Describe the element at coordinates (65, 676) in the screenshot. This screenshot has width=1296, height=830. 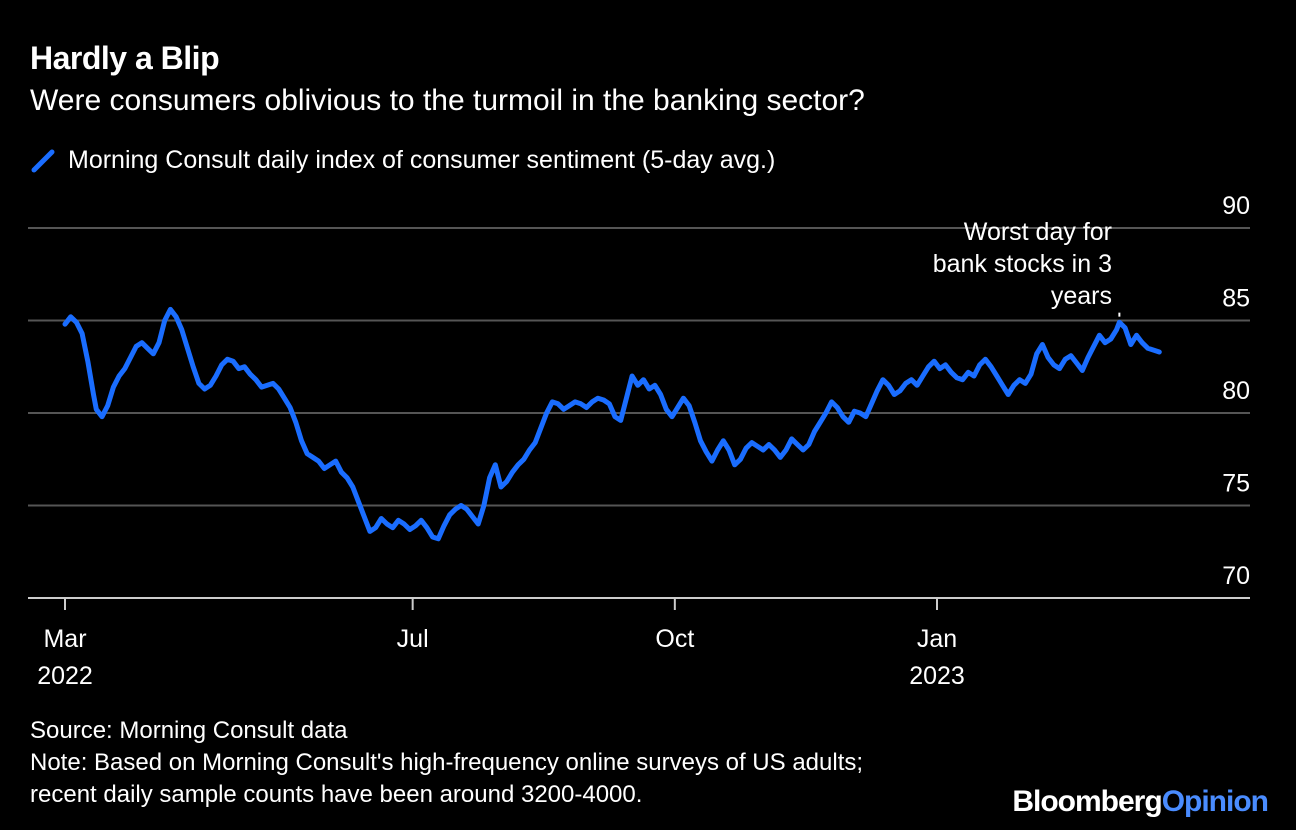
I see `x-tick-sublabel-2022: 2022` at that location.